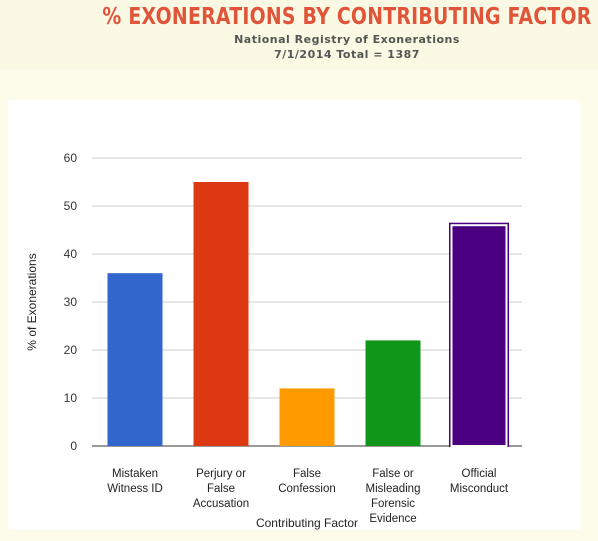 The height and width of the screenshot is (541, 598). Describe the element at coordinates (32, 301) in the screenshot. I see `y-axis-label: % of Exonerations` at that location.